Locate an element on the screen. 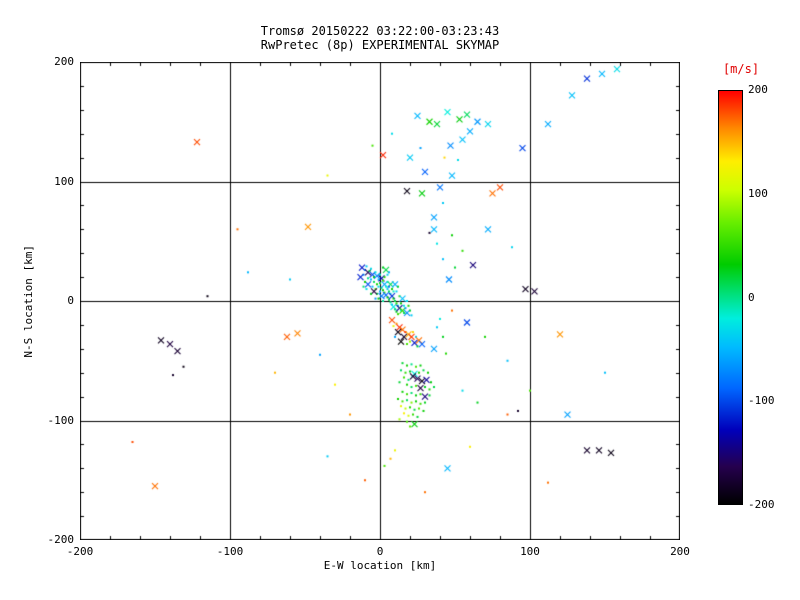  x-tick-label: 100 is located at coordinates (530, 551).